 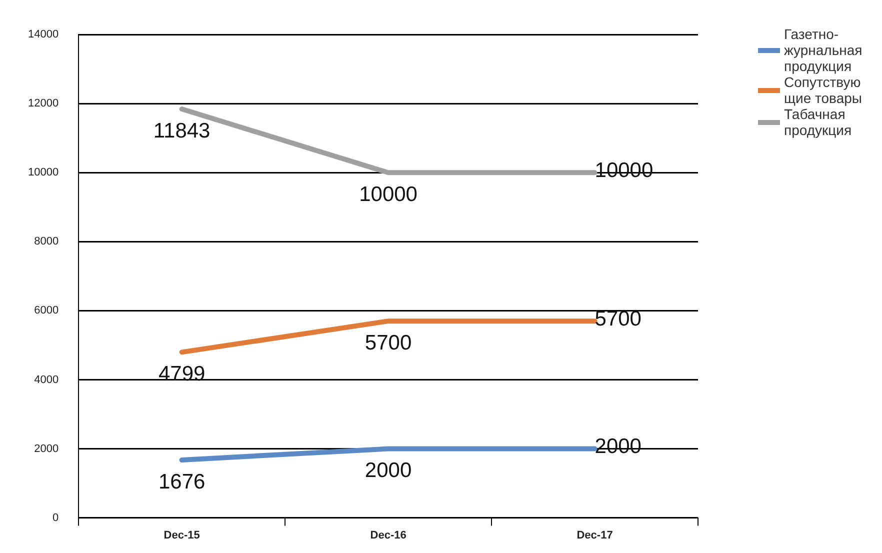 I want to click on y-tick-label: 12000, so click(x=43, y=104).